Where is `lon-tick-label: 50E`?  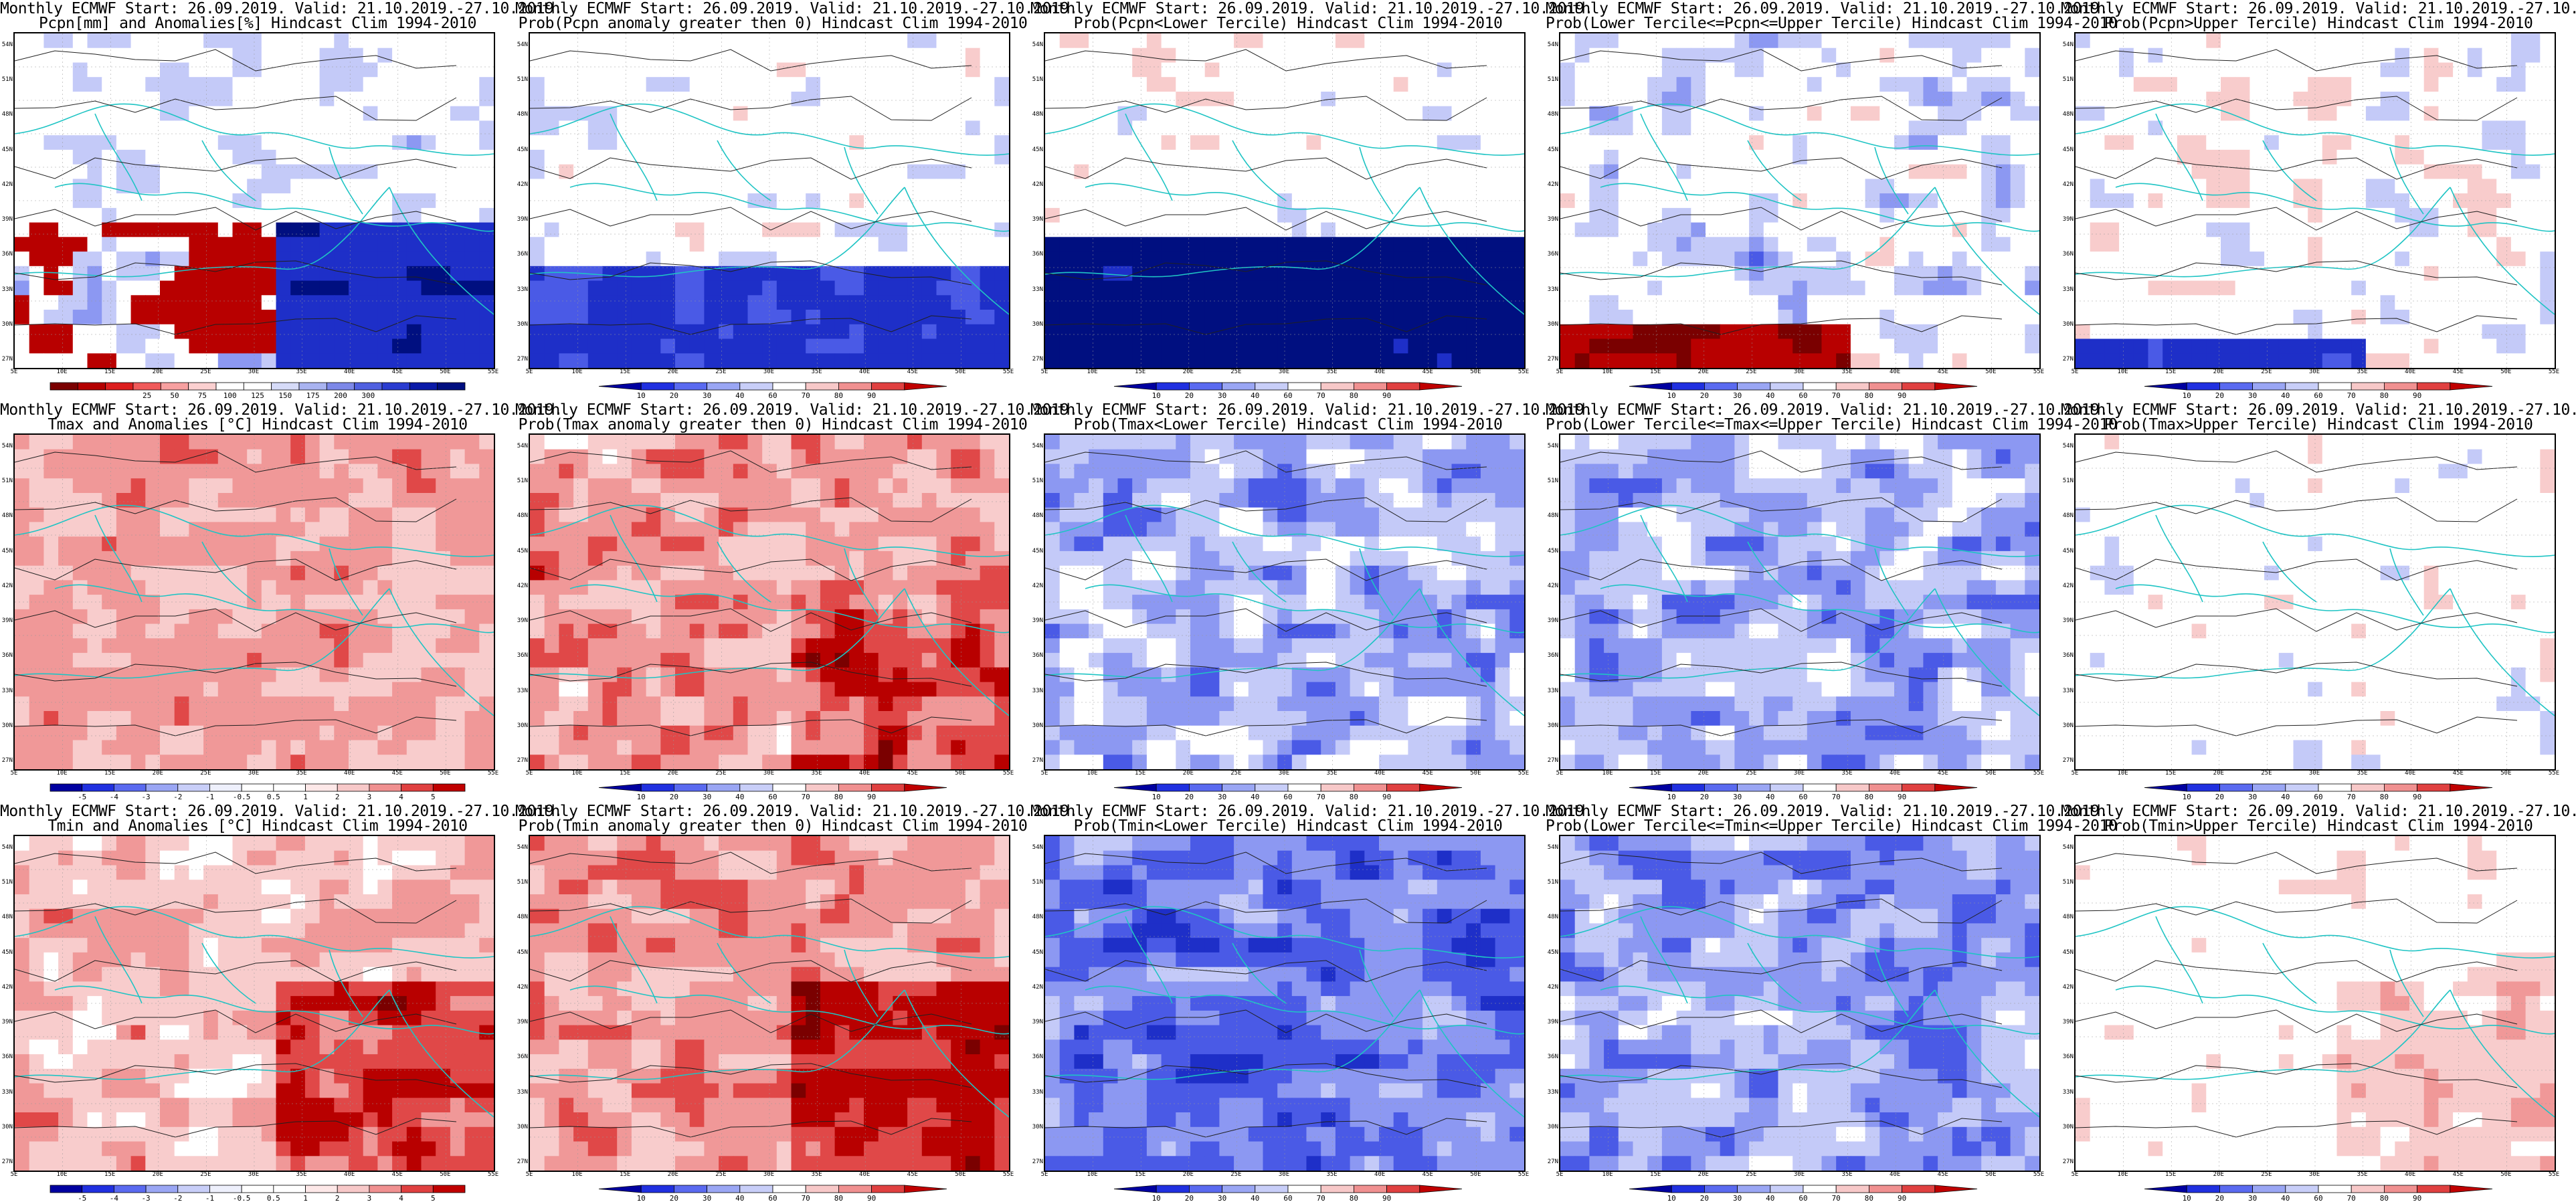 lon-tick-label: 50E is located at coordinates (1475, 773).